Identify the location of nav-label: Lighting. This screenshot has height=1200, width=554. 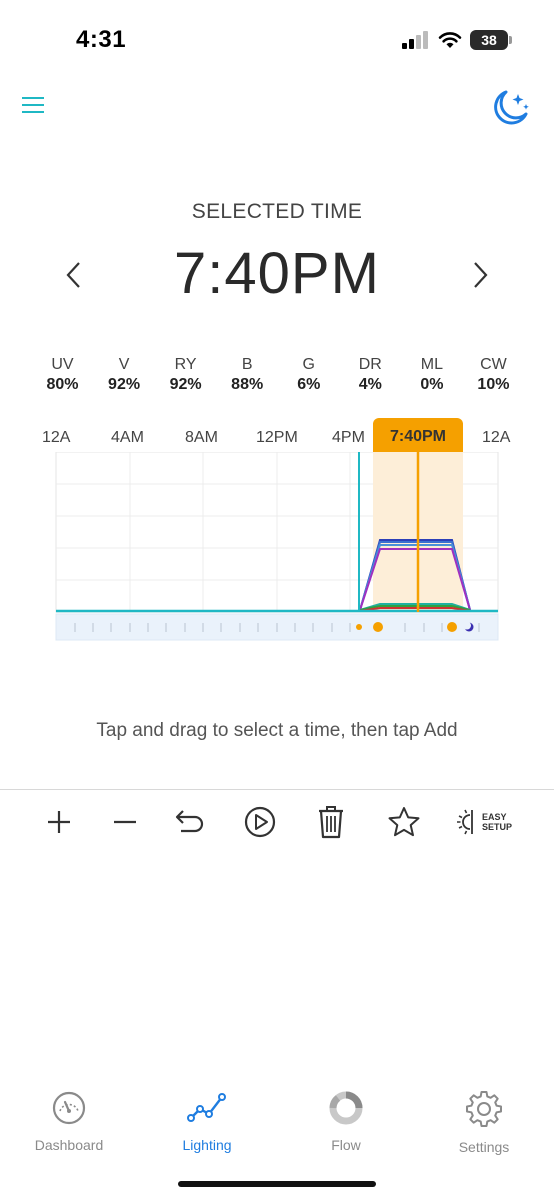
(207, 1145).